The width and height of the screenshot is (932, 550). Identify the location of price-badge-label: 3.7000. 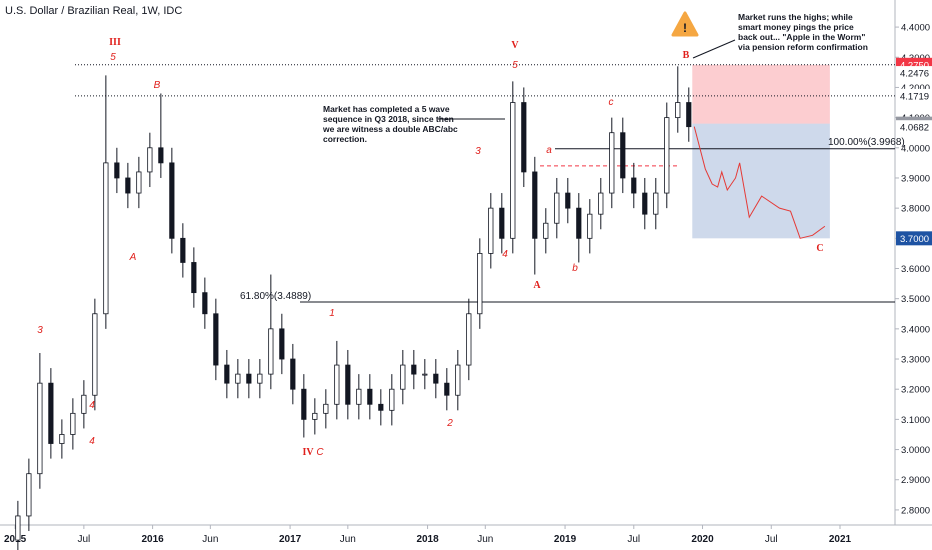
(914, 239).